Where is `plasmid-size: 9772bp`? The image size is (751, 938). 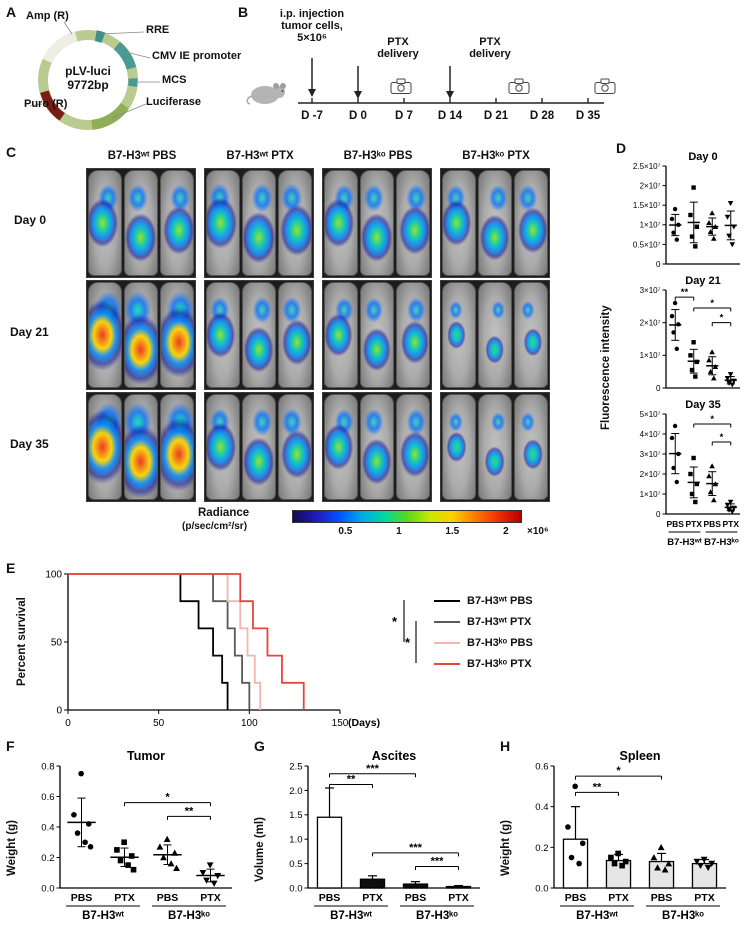 plasmid-size: 9772bp is located at coordinates (88, 85).